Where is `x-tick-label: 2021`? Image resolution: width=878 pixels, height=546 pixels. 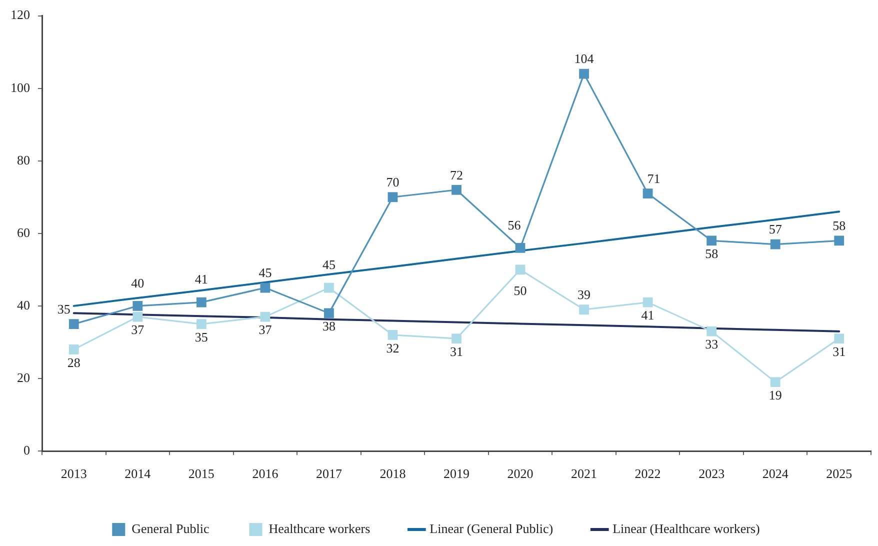 x-tick-label: 2021 is located at coordinates (584, 474).